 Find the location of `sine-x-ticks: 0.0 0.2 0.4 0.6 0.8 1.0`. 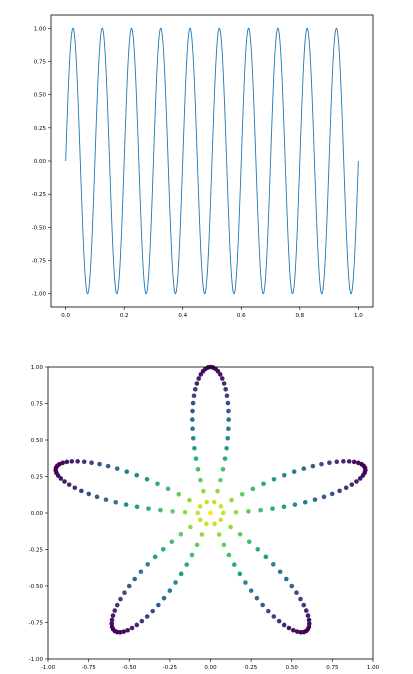

sine-x-ticks: 0.0 0.2 0.4 0.6 0.8 1.0 is located at coordinates (212, 313).